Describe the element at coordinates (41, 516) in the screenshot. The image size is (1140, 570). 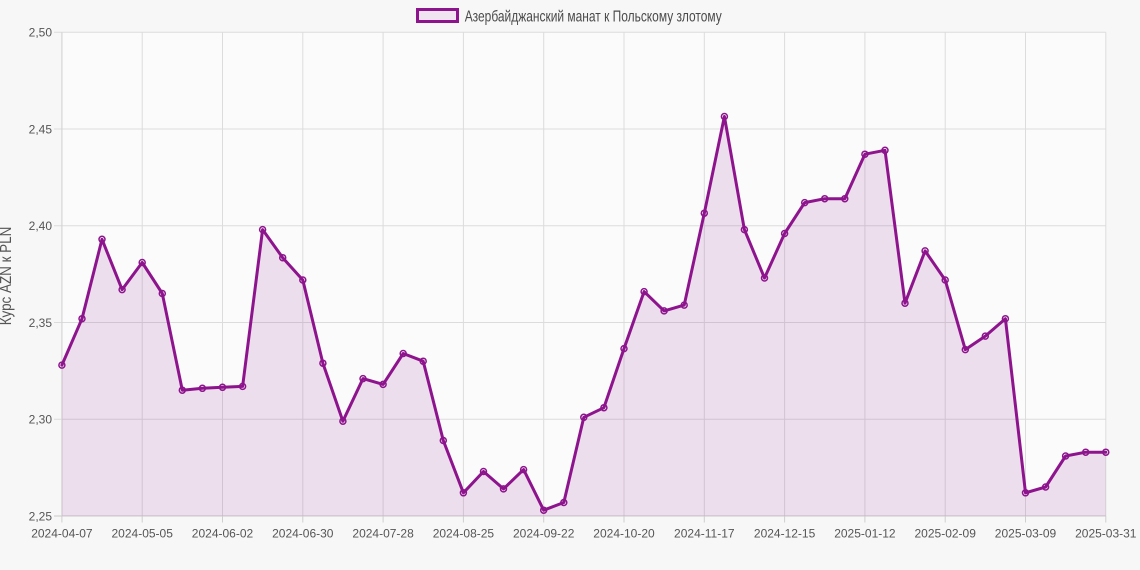
I see `svg-text: 2,25` at that location.